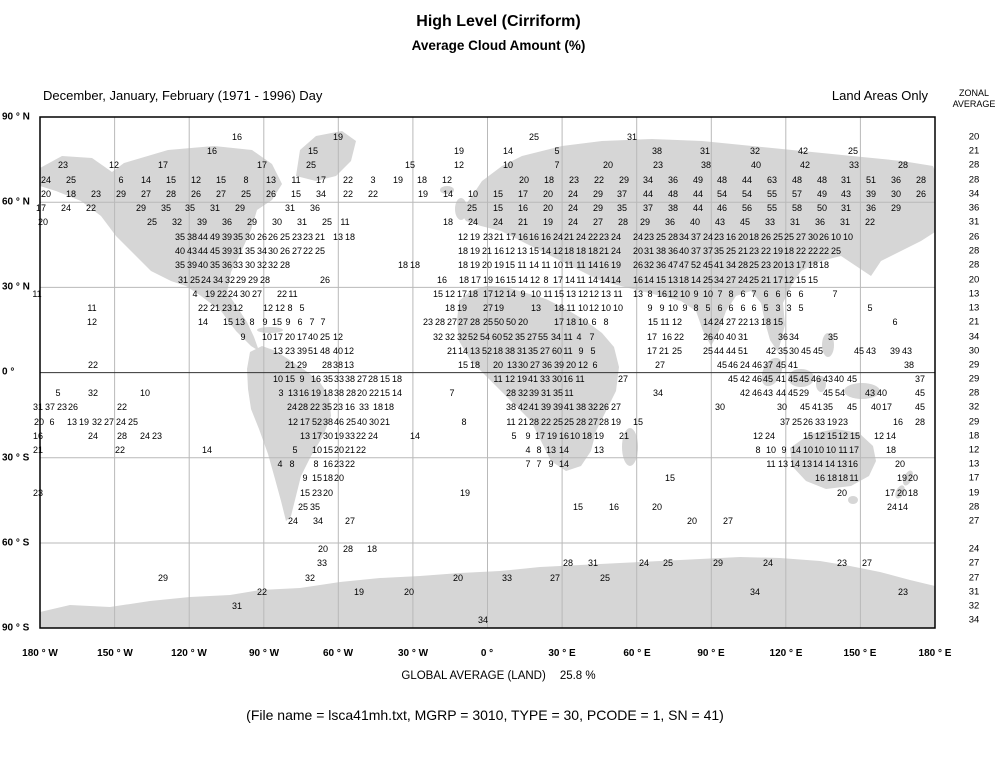 This screenshot has width=997, height=760. Describe the element at coordinates (192, 265) in the screenshot. I see `cell-value: 39` at that location.